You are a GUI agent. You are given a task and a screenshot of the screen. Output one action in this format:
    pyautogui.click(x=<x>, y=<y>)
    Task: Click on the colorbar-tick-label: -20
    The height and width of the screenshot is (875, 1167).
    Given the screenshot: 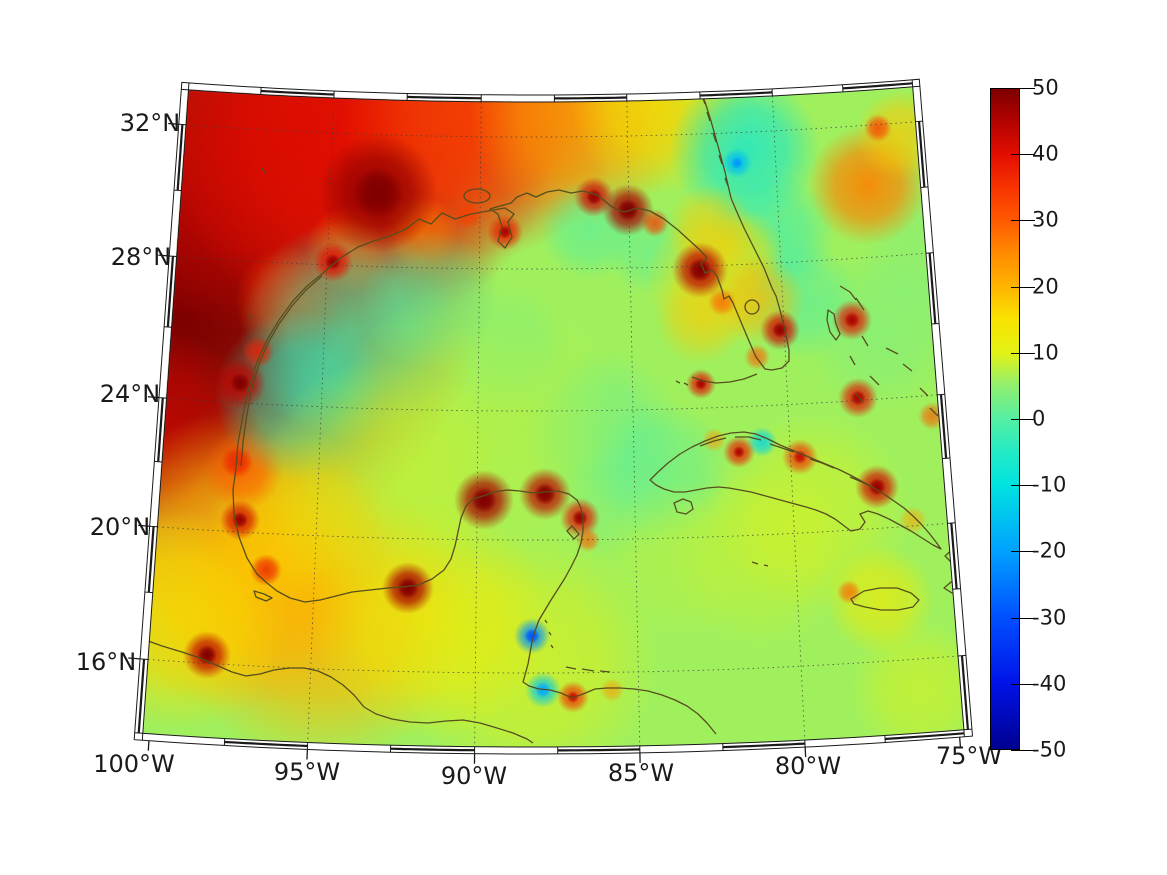 What is the action you would take?
    pyautogui.click(x=1049, y=550)
    